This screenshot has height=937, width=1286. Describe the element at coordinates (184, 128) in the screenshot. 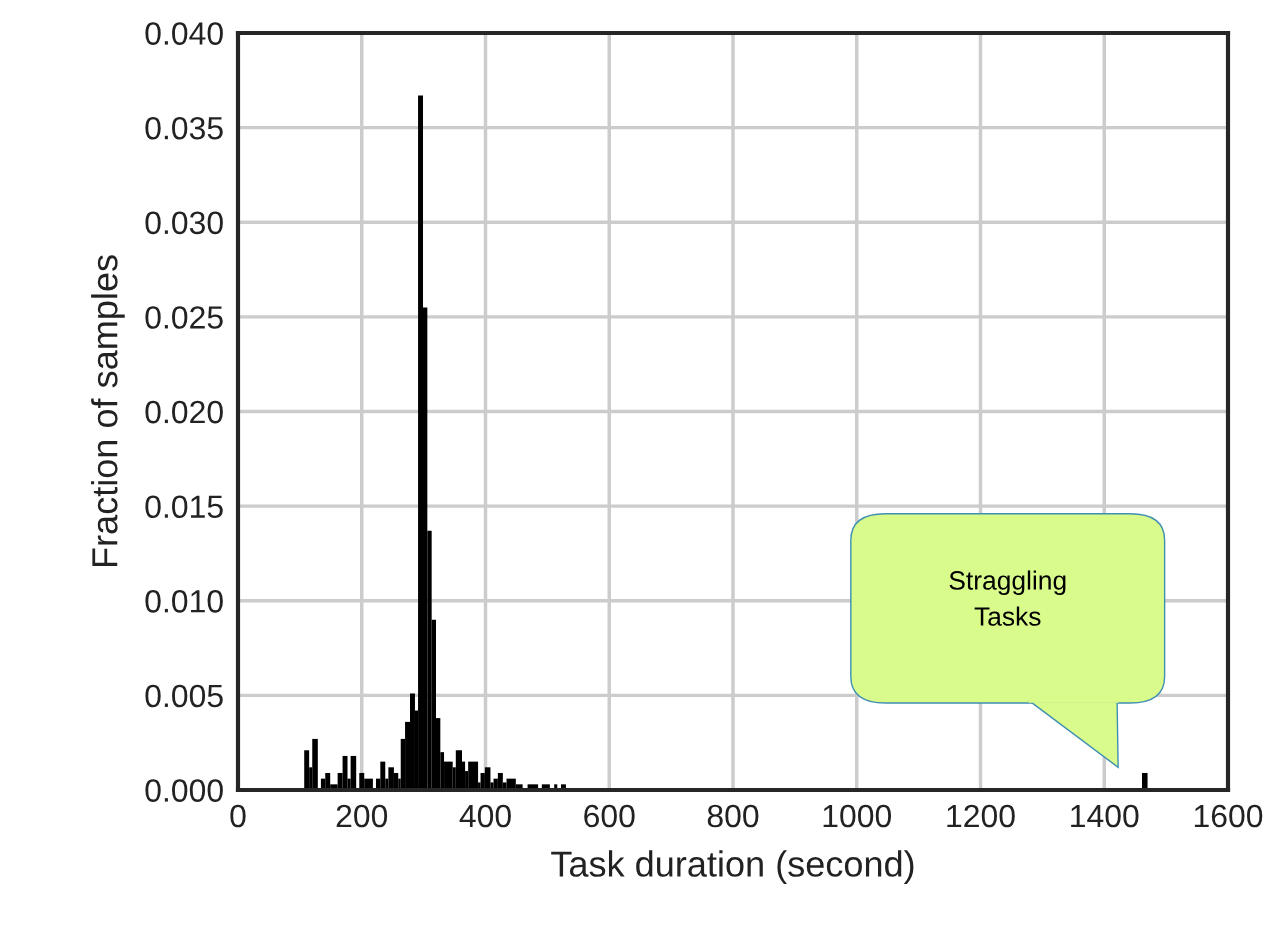

I see `y-tick-label: 0.035` at that location.